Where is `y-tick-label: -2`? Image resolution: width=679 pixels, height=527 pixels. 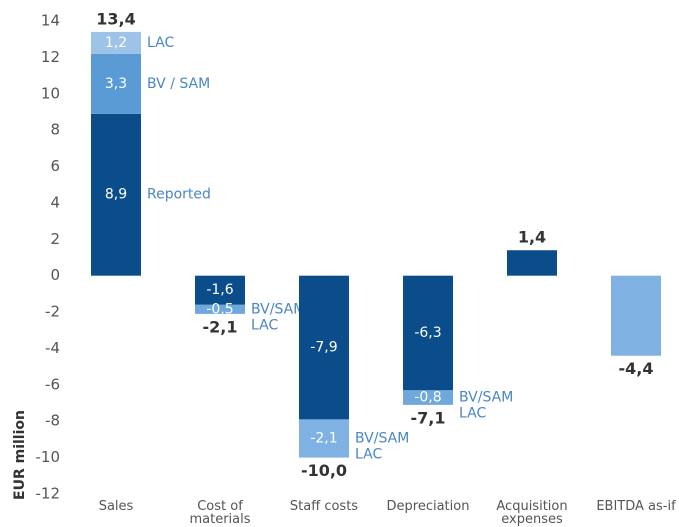 y-tick-label: -2 is located at coordinates (52, 312).